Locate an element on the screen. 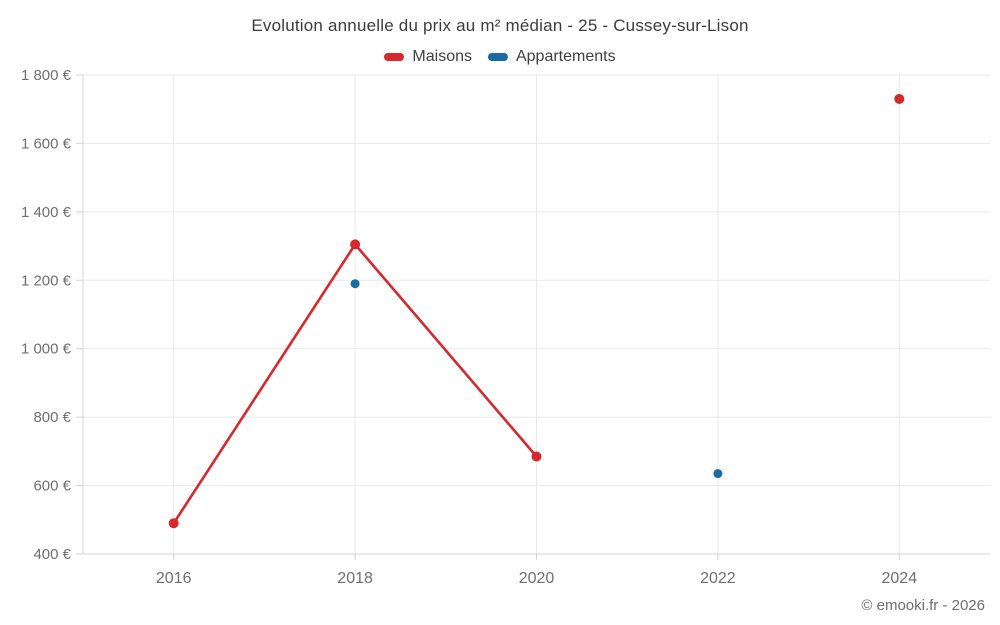  y-axis-label: 1 600 € is located at coordinates (46, 143).